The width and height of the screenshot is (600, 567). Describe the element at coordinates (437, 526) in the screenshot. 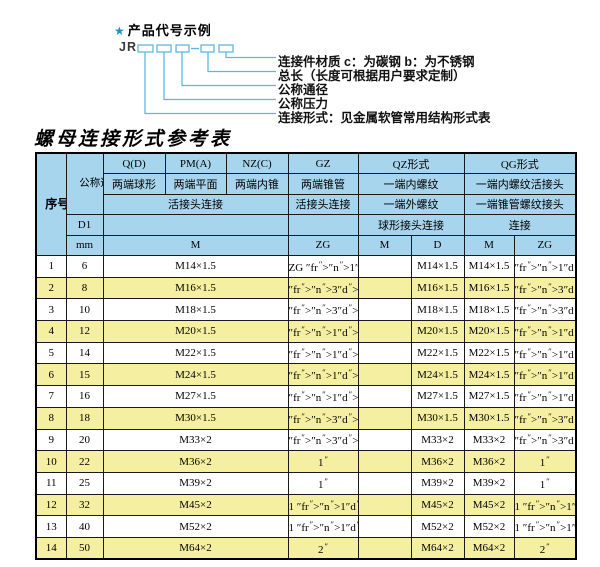

I see `qz-d-cell: M52×2` at that location.